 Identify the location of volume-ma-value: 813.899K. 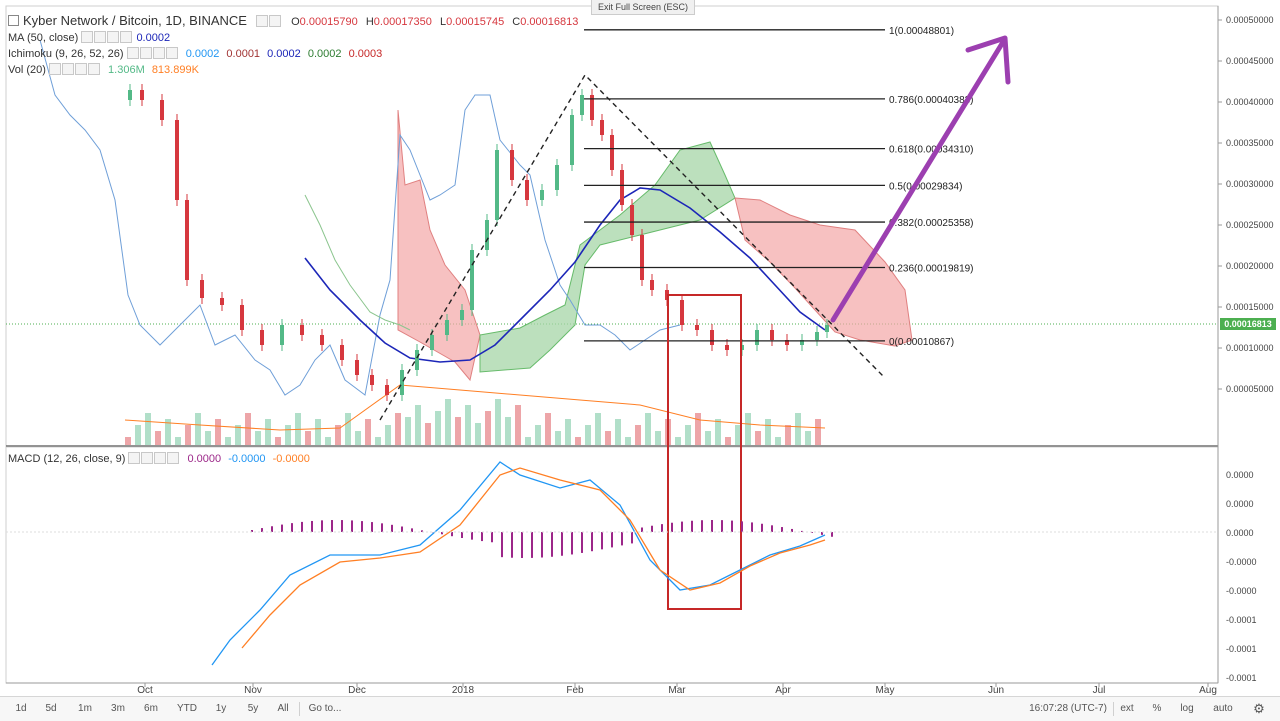
(175, 70).